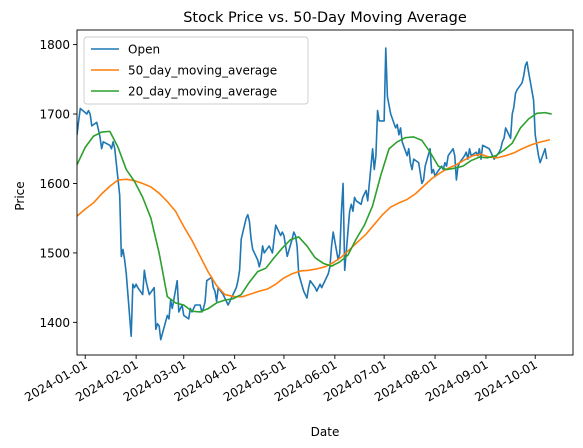  What do you see at coordinates (325, 432) in the screenshot?
I see `x-axis-label: Date` at bounding box center [325, 432].